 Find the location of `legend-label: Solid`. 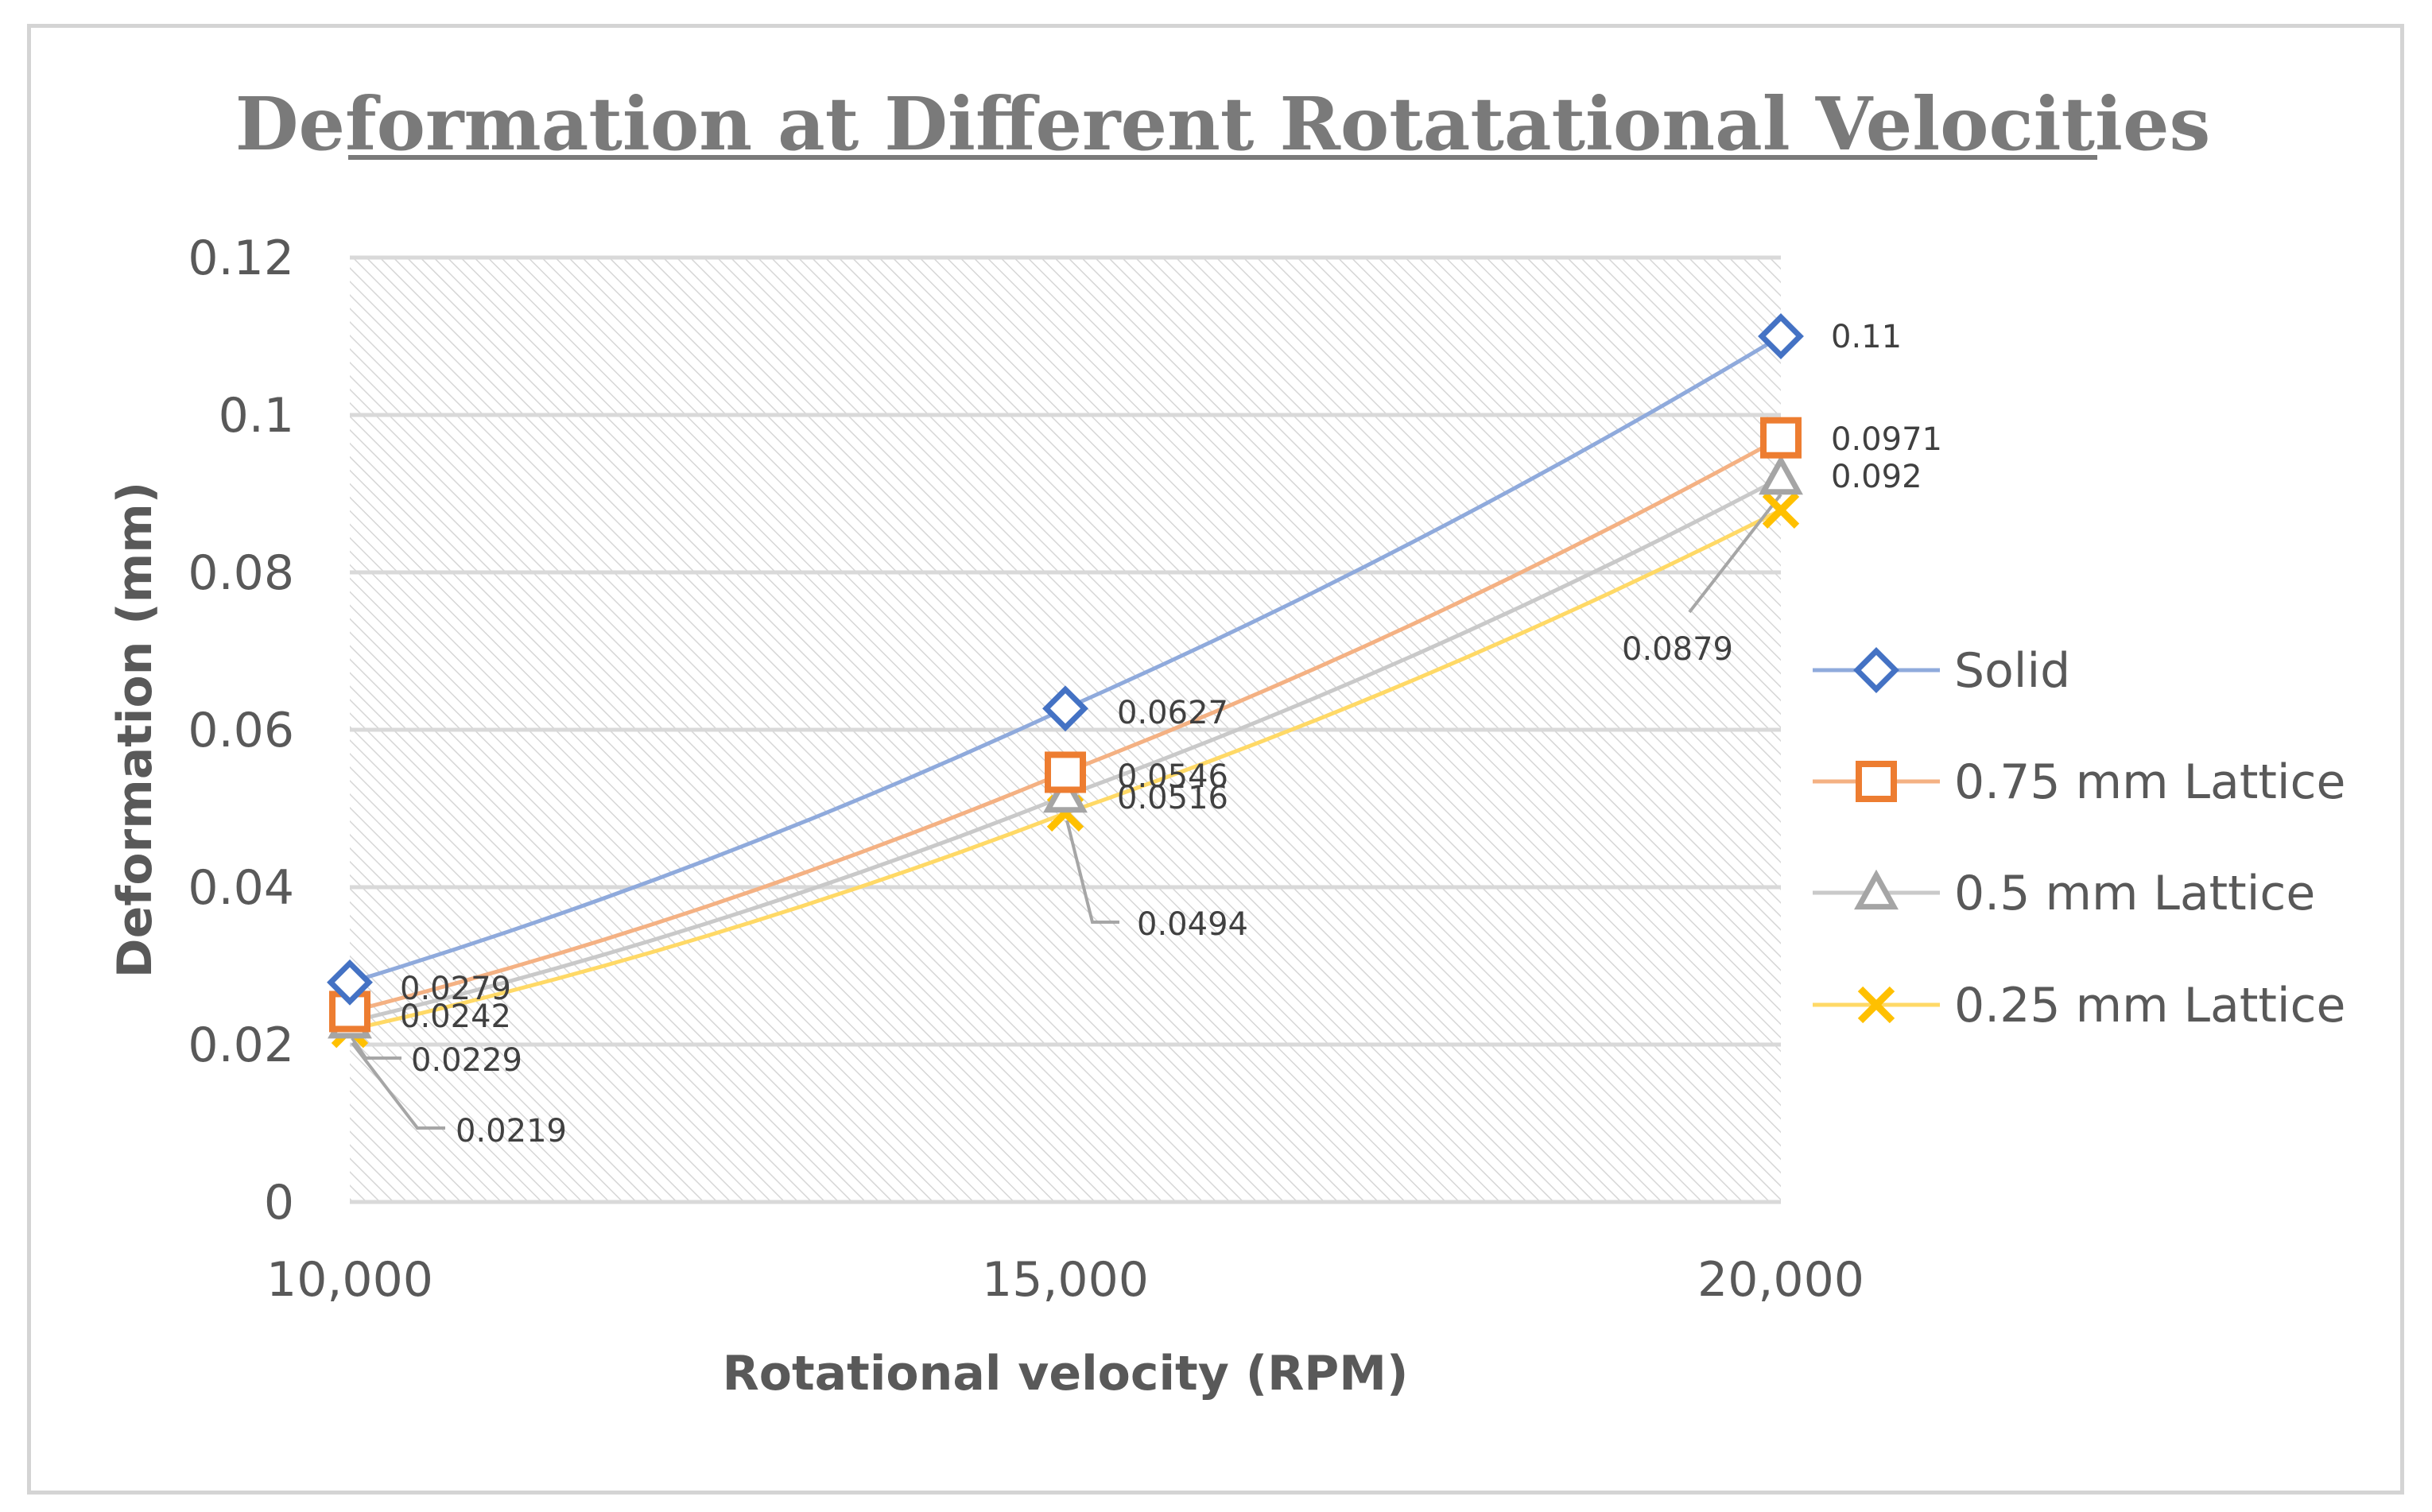

legend-label: Solid is located at coordinates (2012, 671).